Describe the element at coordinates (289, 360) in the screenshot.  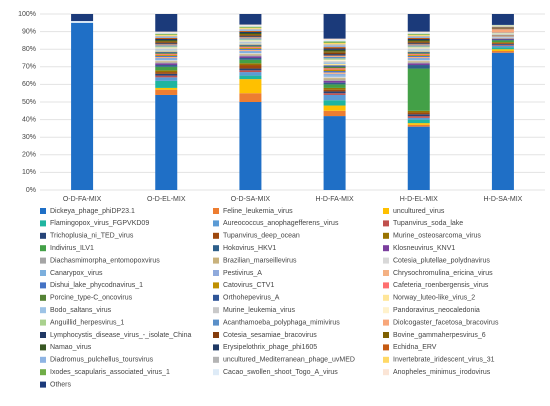
I see `legend-label: uncultured_Mediterranean_phage_uvMED` at that location.